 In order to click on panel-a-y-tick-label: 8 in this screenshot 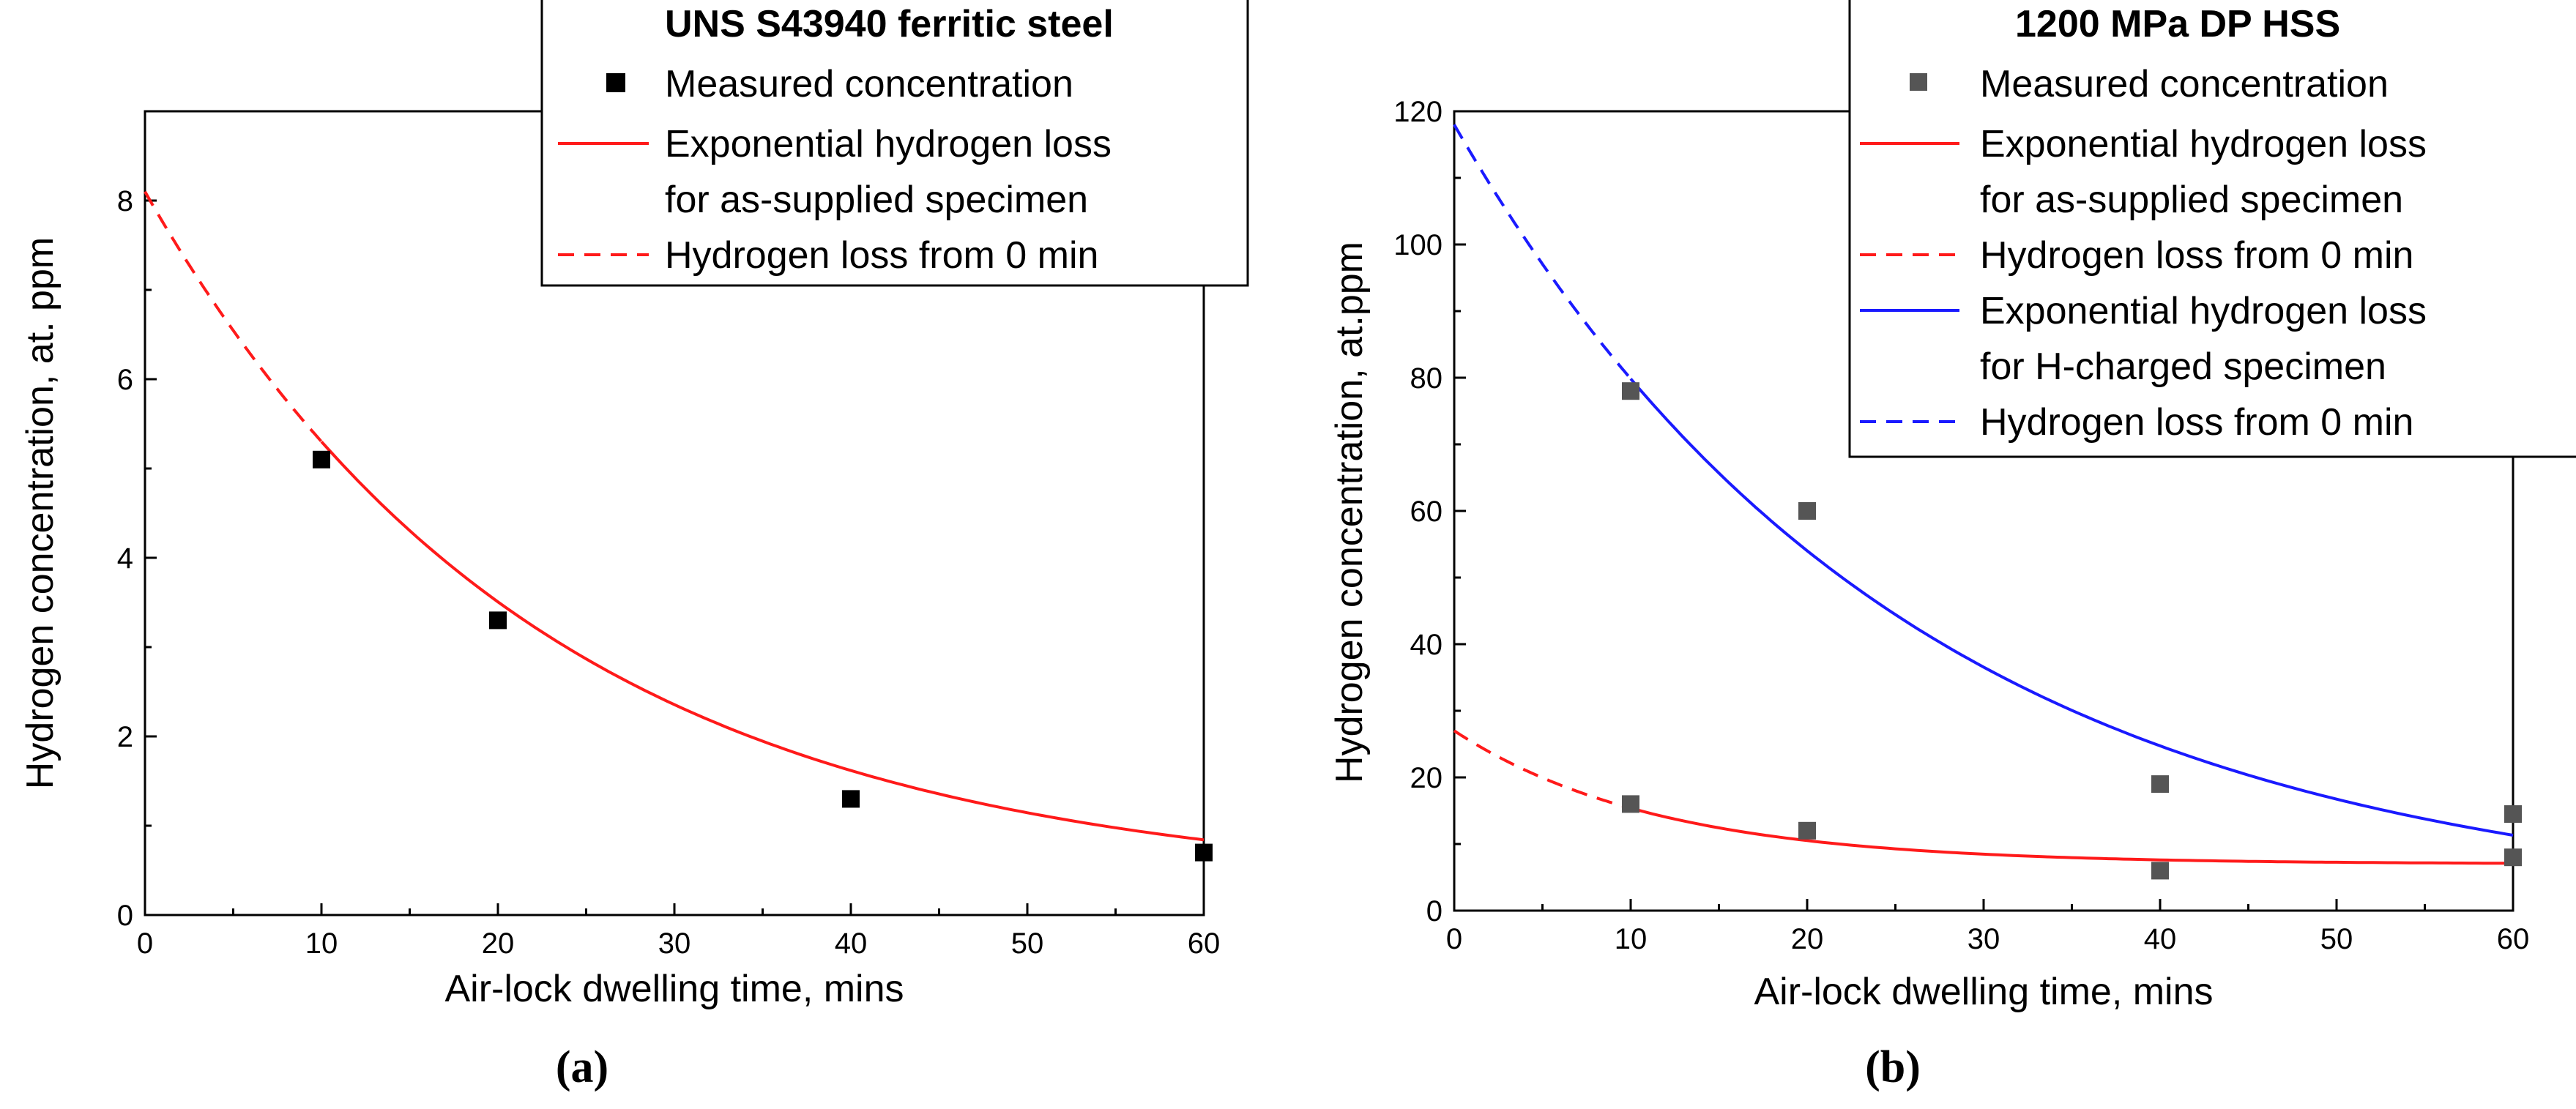, I will do `click(125, 201)`.